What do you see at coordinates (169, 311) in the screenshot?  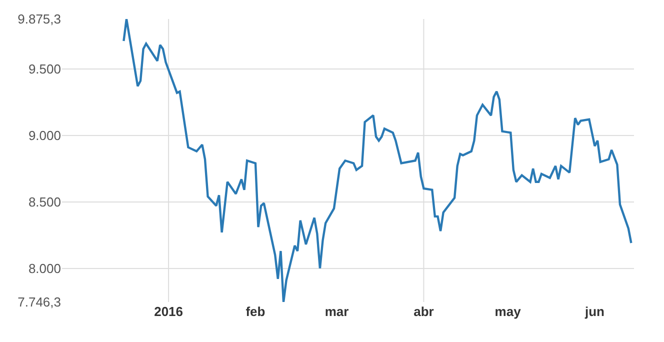 I see `x-tick-label: 2016` at bounding box center [169, 311].